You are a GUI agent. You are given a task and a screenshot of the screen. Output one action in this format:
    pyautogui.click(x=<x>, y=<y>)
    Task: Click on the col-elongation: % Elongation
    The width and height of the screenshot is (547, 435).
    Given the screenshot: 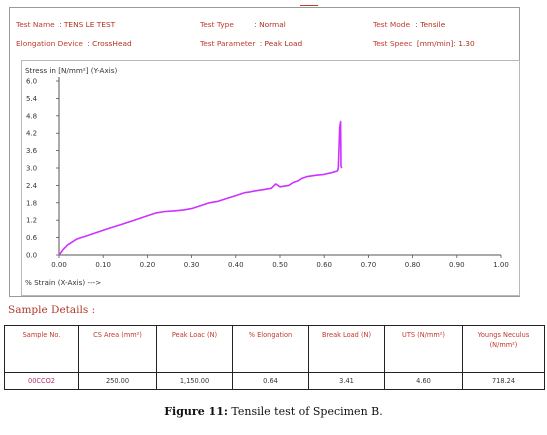 What is the action you would take?
    pyautogui.click(x=270, y=349)
    